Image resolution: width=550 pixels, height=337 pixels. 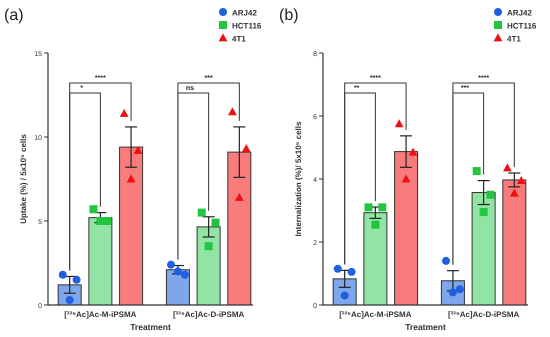 I want to click on y-axis-title: Internalization (%)/ 5x10⁵ cells, so click(x=298, y=178).